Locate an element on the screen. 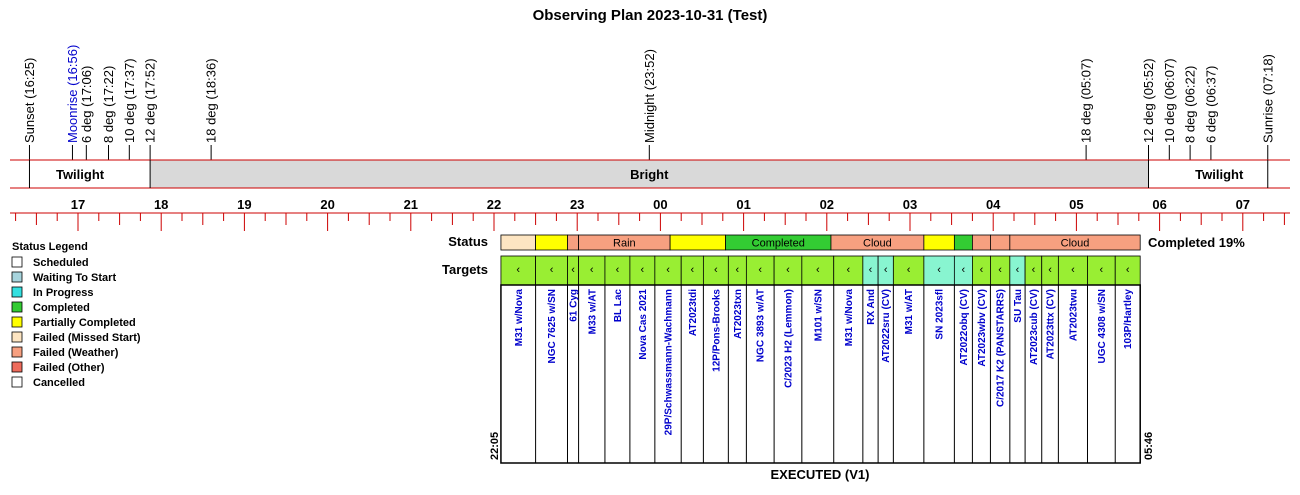  target-name-4: BL Lac is located at coordinates (618, 306).